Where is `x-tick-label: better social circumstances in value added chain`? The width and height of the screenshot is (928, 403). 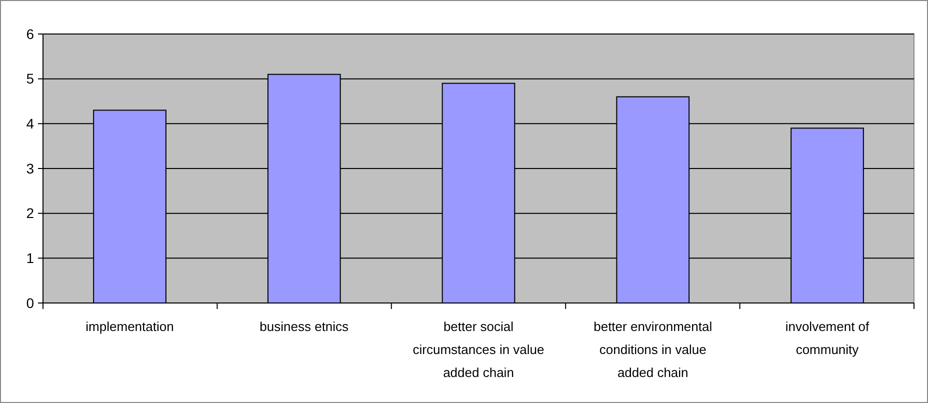 x-tick-label: better social circumstances in value added chain is located at coordinates (478, 349).